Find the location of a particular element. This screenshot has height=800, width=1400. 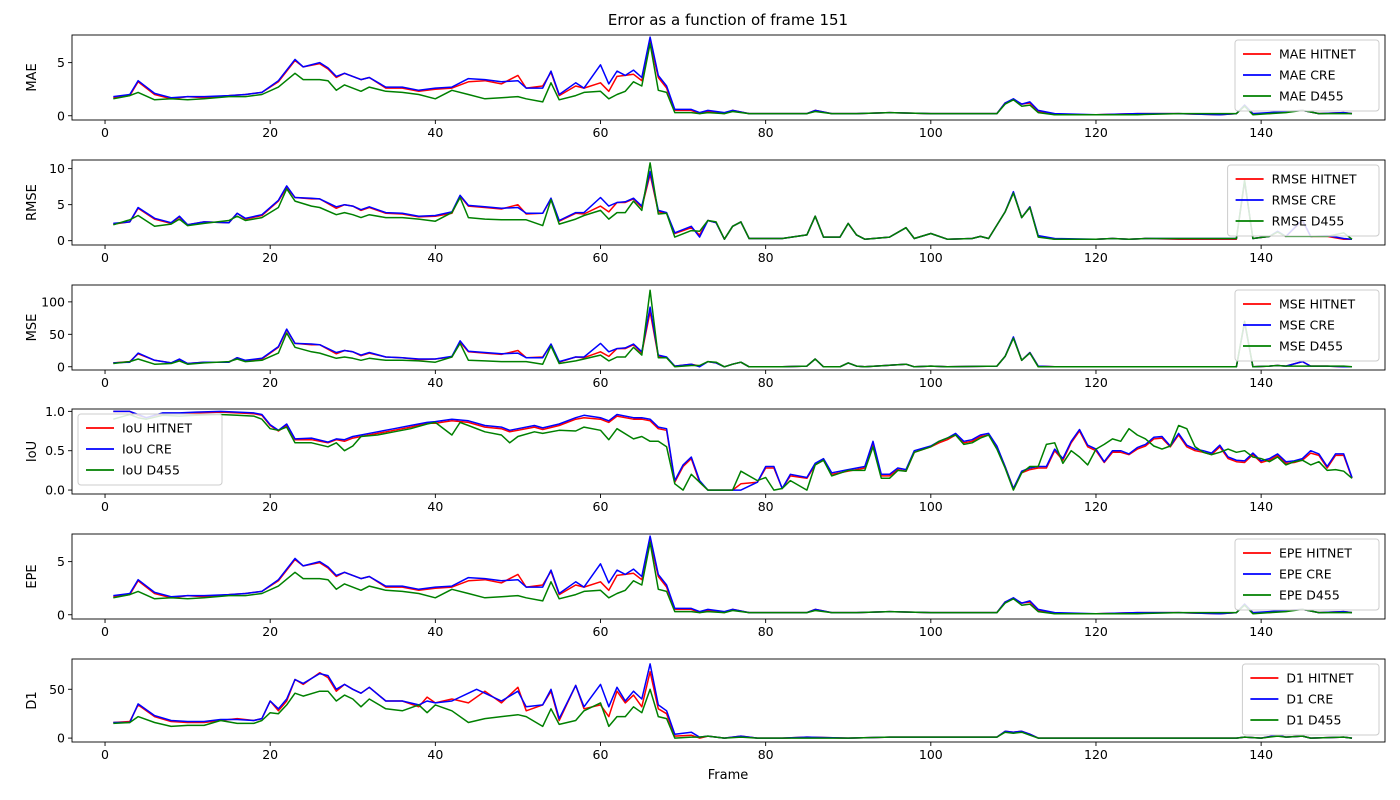

y-axis-label: MAE is located at coordinates (32, 77).